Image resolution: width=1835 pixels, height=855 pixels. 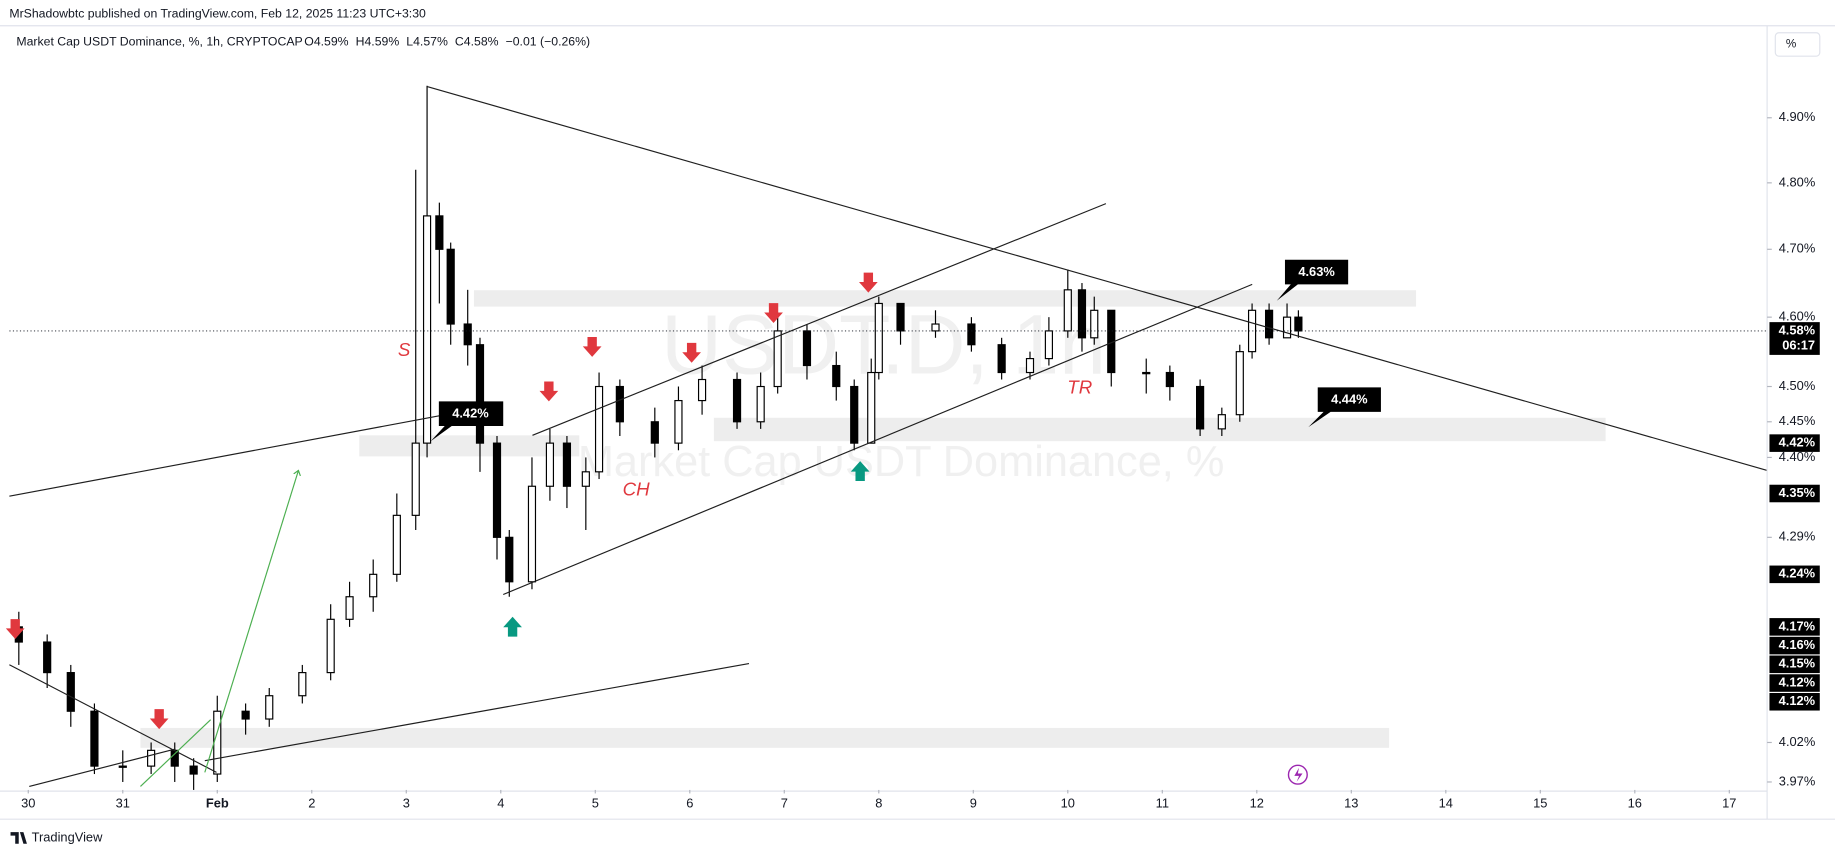 What do you see at coordinates (28, 802) in the screenshot?
I see `x-tick-label: 30` at bounding box center [28, 802].